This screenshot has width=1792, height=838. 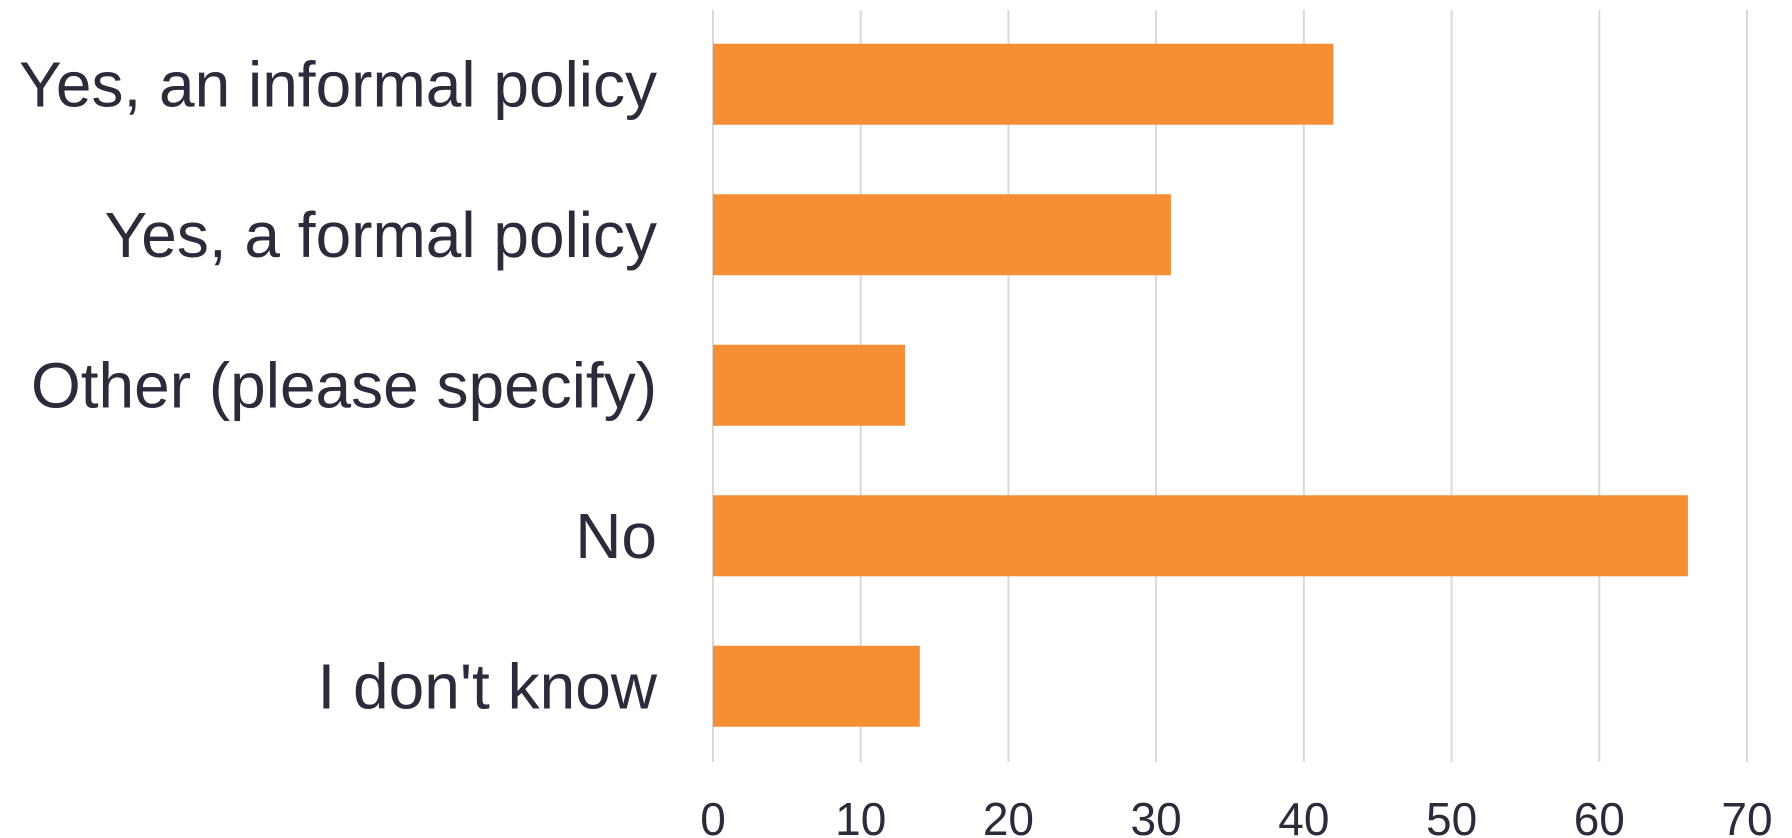 What do you see at coordinates (1008, 815) in the screenshot?
I see `x-tick-label-20: 20` at bounding box center [1008, 815].